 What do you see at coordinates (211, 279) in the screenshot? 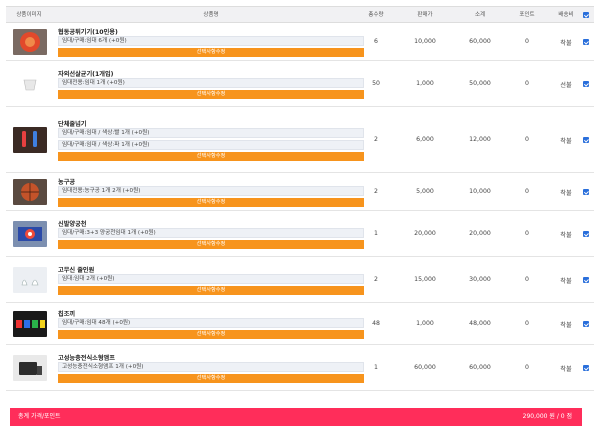
I see `option-line: 임대:임대 2개 (+0원)` at bounding box center [211, 279].